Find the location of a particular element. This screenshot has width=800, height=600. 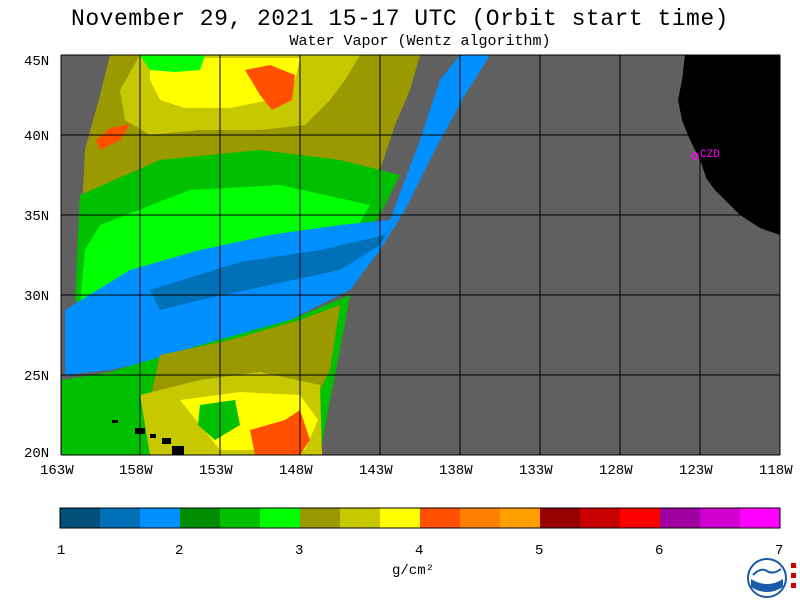

map-subtitle: Water Vapor (Wentz algorithm) is located at coordinates (420, 41).